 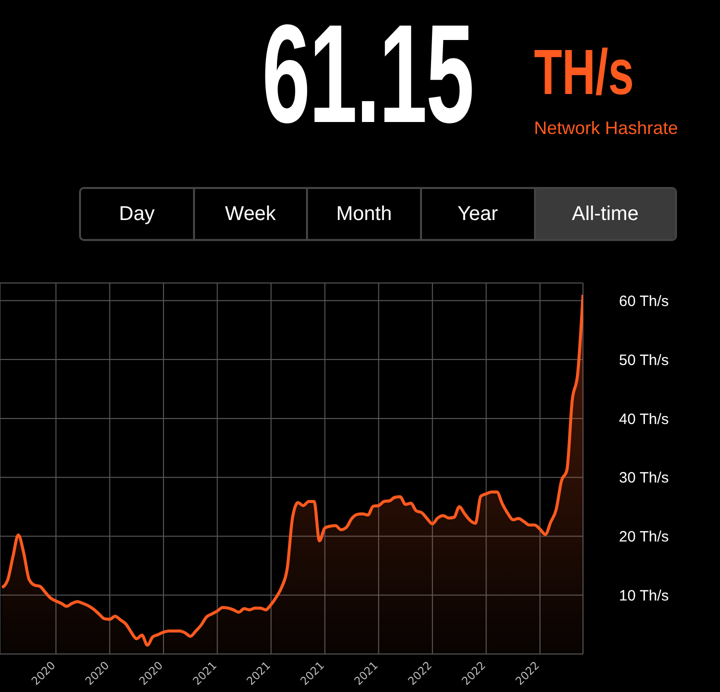 What do you see at coordinates (644, 537) in the screenshot?
I see `y-tick-label: 20 Th/s` at bounding box center [644, 537].